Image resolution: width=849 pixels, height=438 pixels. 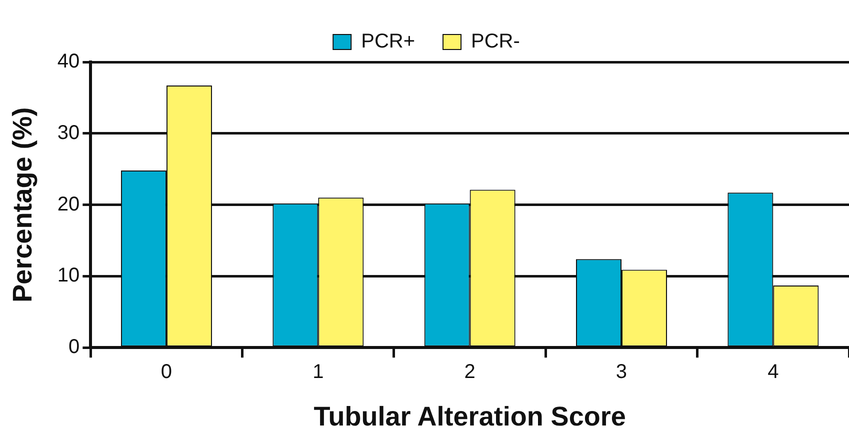 I want to click on x-tick-label: 1, so click(x=318, y=372).